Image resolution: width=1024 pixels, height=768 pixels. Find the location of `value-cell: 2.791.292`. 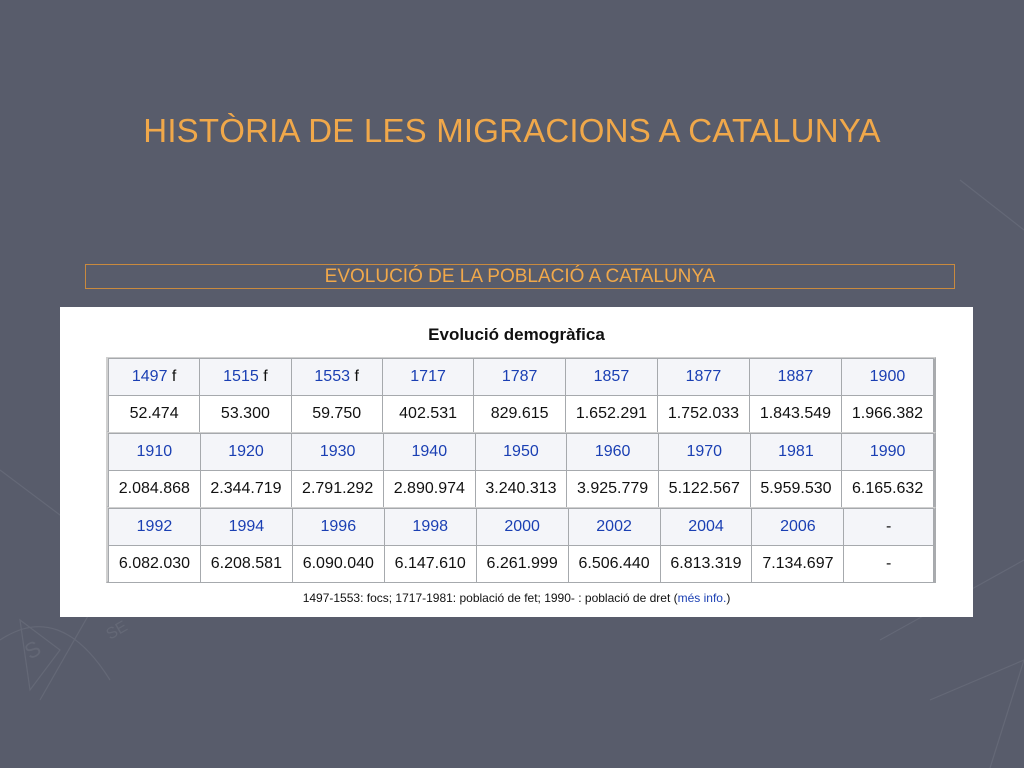

value-cell: 2.791.292 is located at coordinates (337, 489).